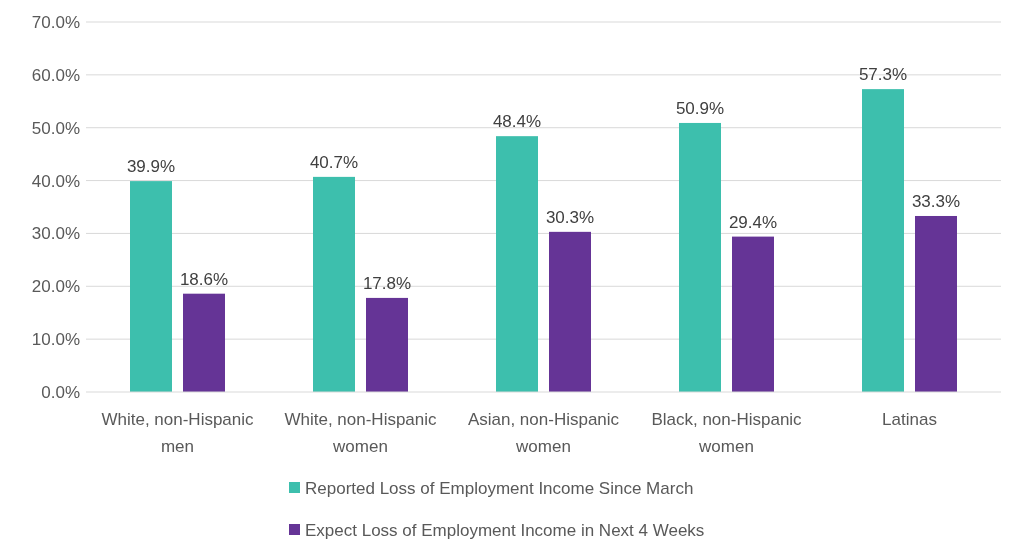 This screenshot has height=545, width=1013. I want to click on y-tick-label: 70.0%, so click(55, 22).